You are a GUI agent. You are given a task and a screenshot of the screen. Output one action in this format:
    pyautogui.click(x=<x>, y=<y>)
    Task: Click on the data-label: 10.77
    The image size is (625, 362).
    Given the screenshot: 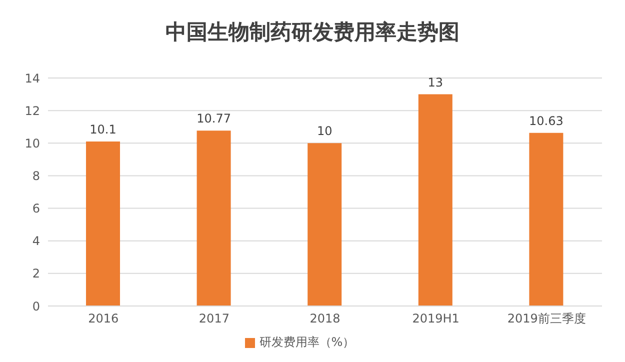 What is the action you would take?
    pyautogui.click(x=213, y=119)
    